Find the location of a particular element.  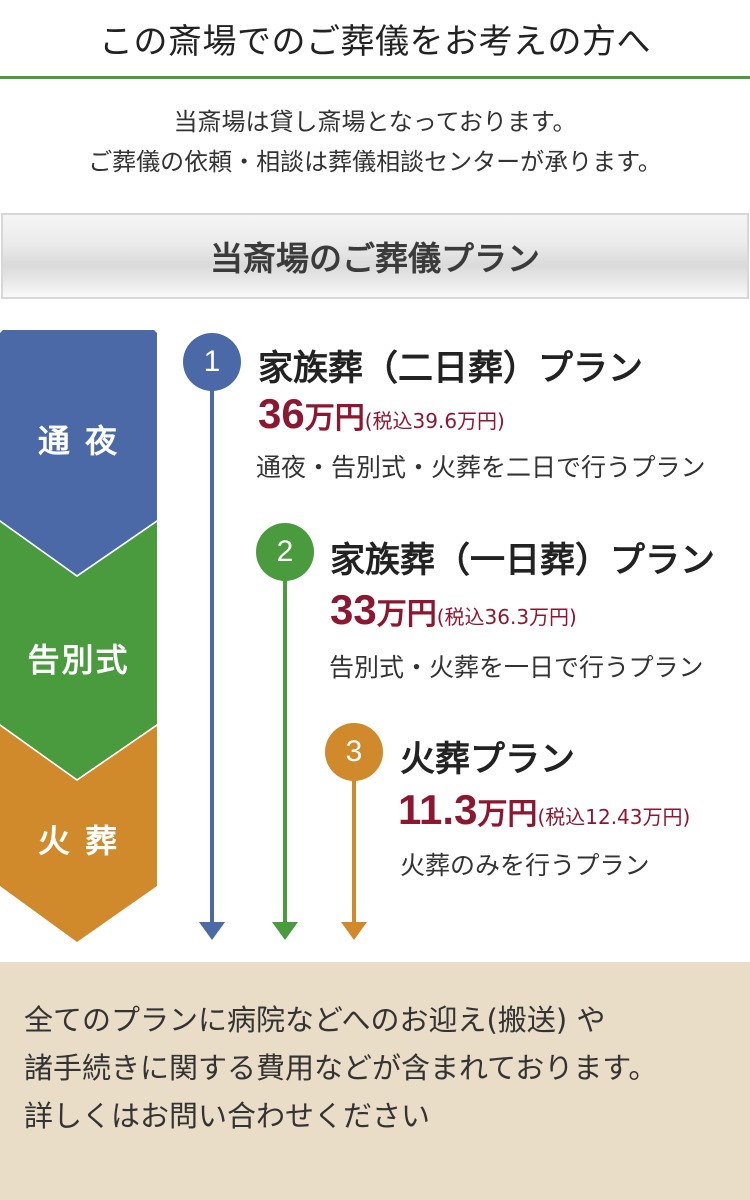

title-divider is located at coordinates (375, 77).